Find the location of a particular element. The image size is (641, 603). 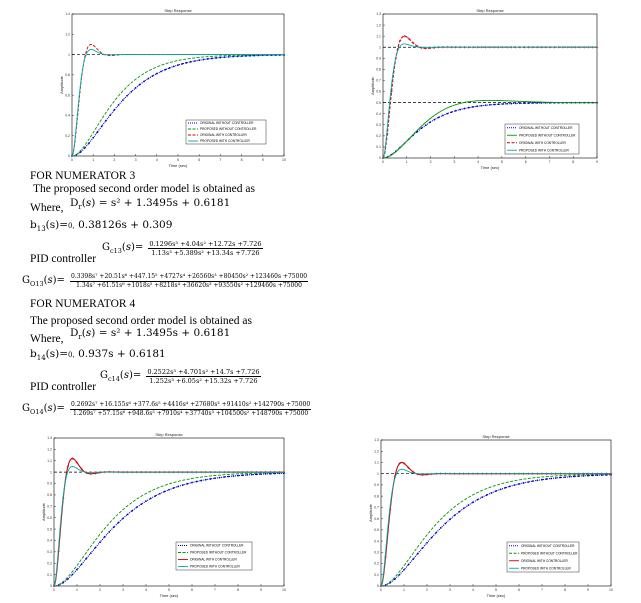

gc13-denominator: 1.13s³ +5.389s² +13.34s +7.726 is located at coordinates (205, 253).